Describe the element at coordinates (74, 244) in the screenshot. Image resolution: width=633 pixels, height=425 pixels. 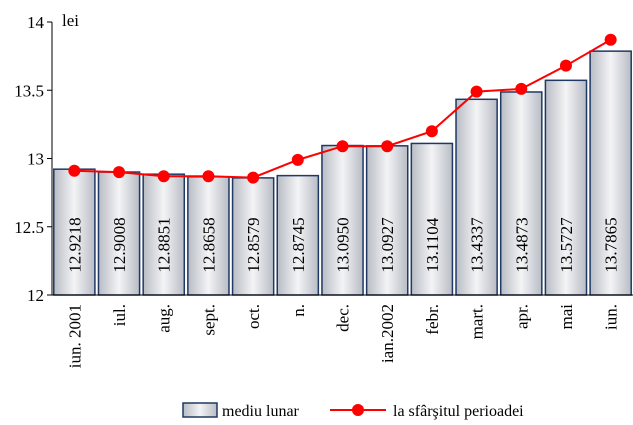
I see `value-label: 12.9218` at that location.